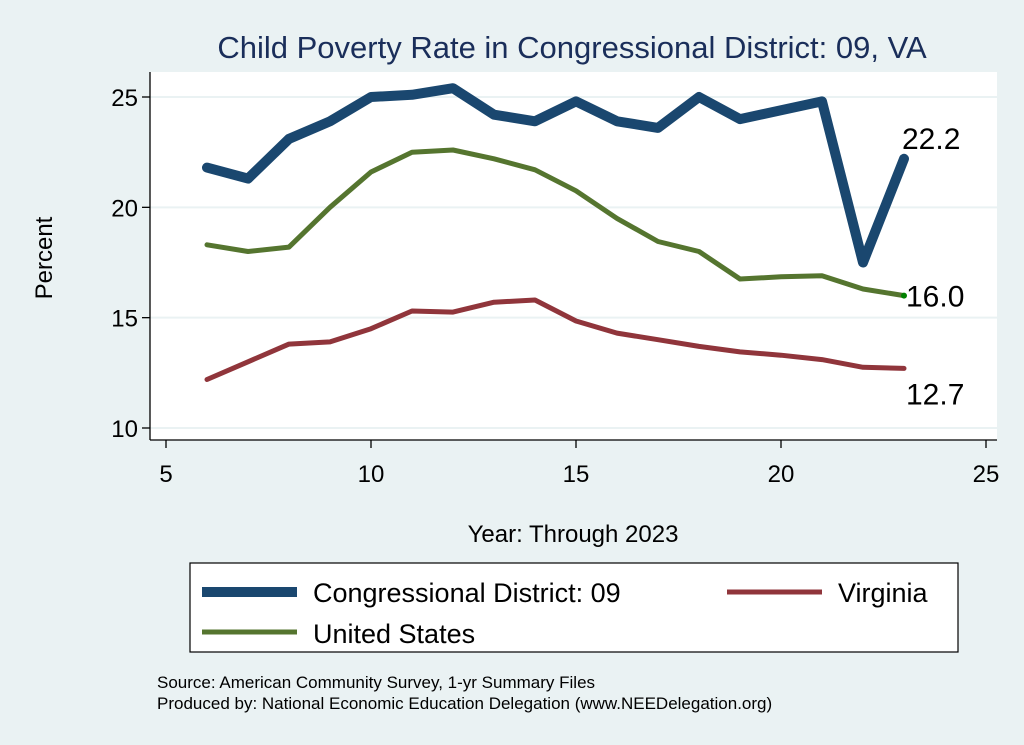 Image resolution: width=1024 pixels, height=745 pixels. What do you see at coordinates (124, 208) in the screenshot?
I see `y-tick-label: 20` at bounding box center [124, 208].